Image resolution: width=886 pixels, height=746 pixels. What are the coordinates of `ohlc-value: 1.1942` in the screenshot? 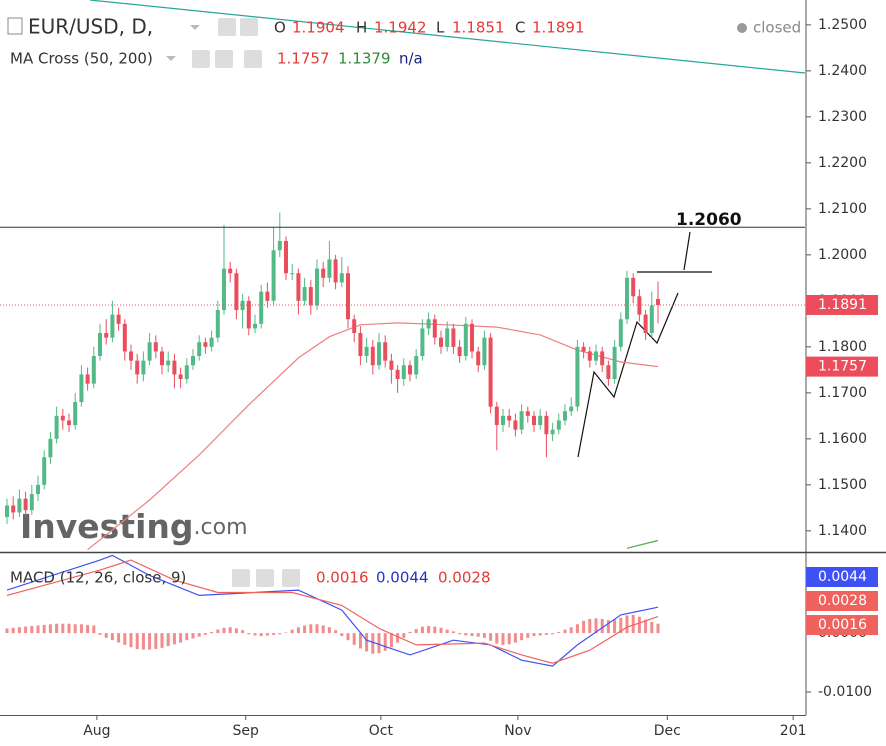 It's located at (400, 28).